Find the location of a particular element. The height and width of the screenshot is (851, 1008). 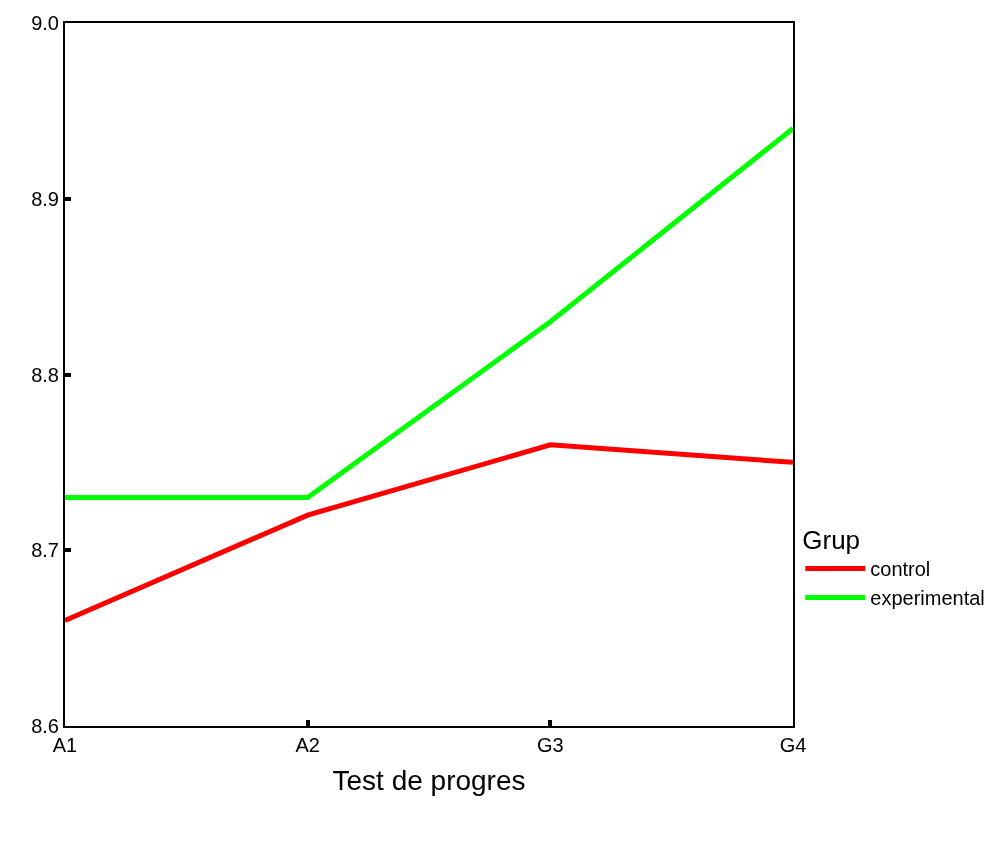

x-axis-title: Test de progres is located at coordinates (429, 780).